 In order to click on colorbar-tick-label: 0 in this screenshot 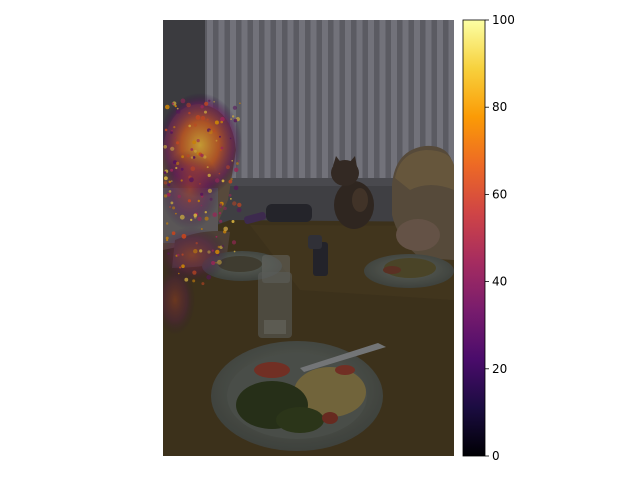, I will do `click(496, 456)`.